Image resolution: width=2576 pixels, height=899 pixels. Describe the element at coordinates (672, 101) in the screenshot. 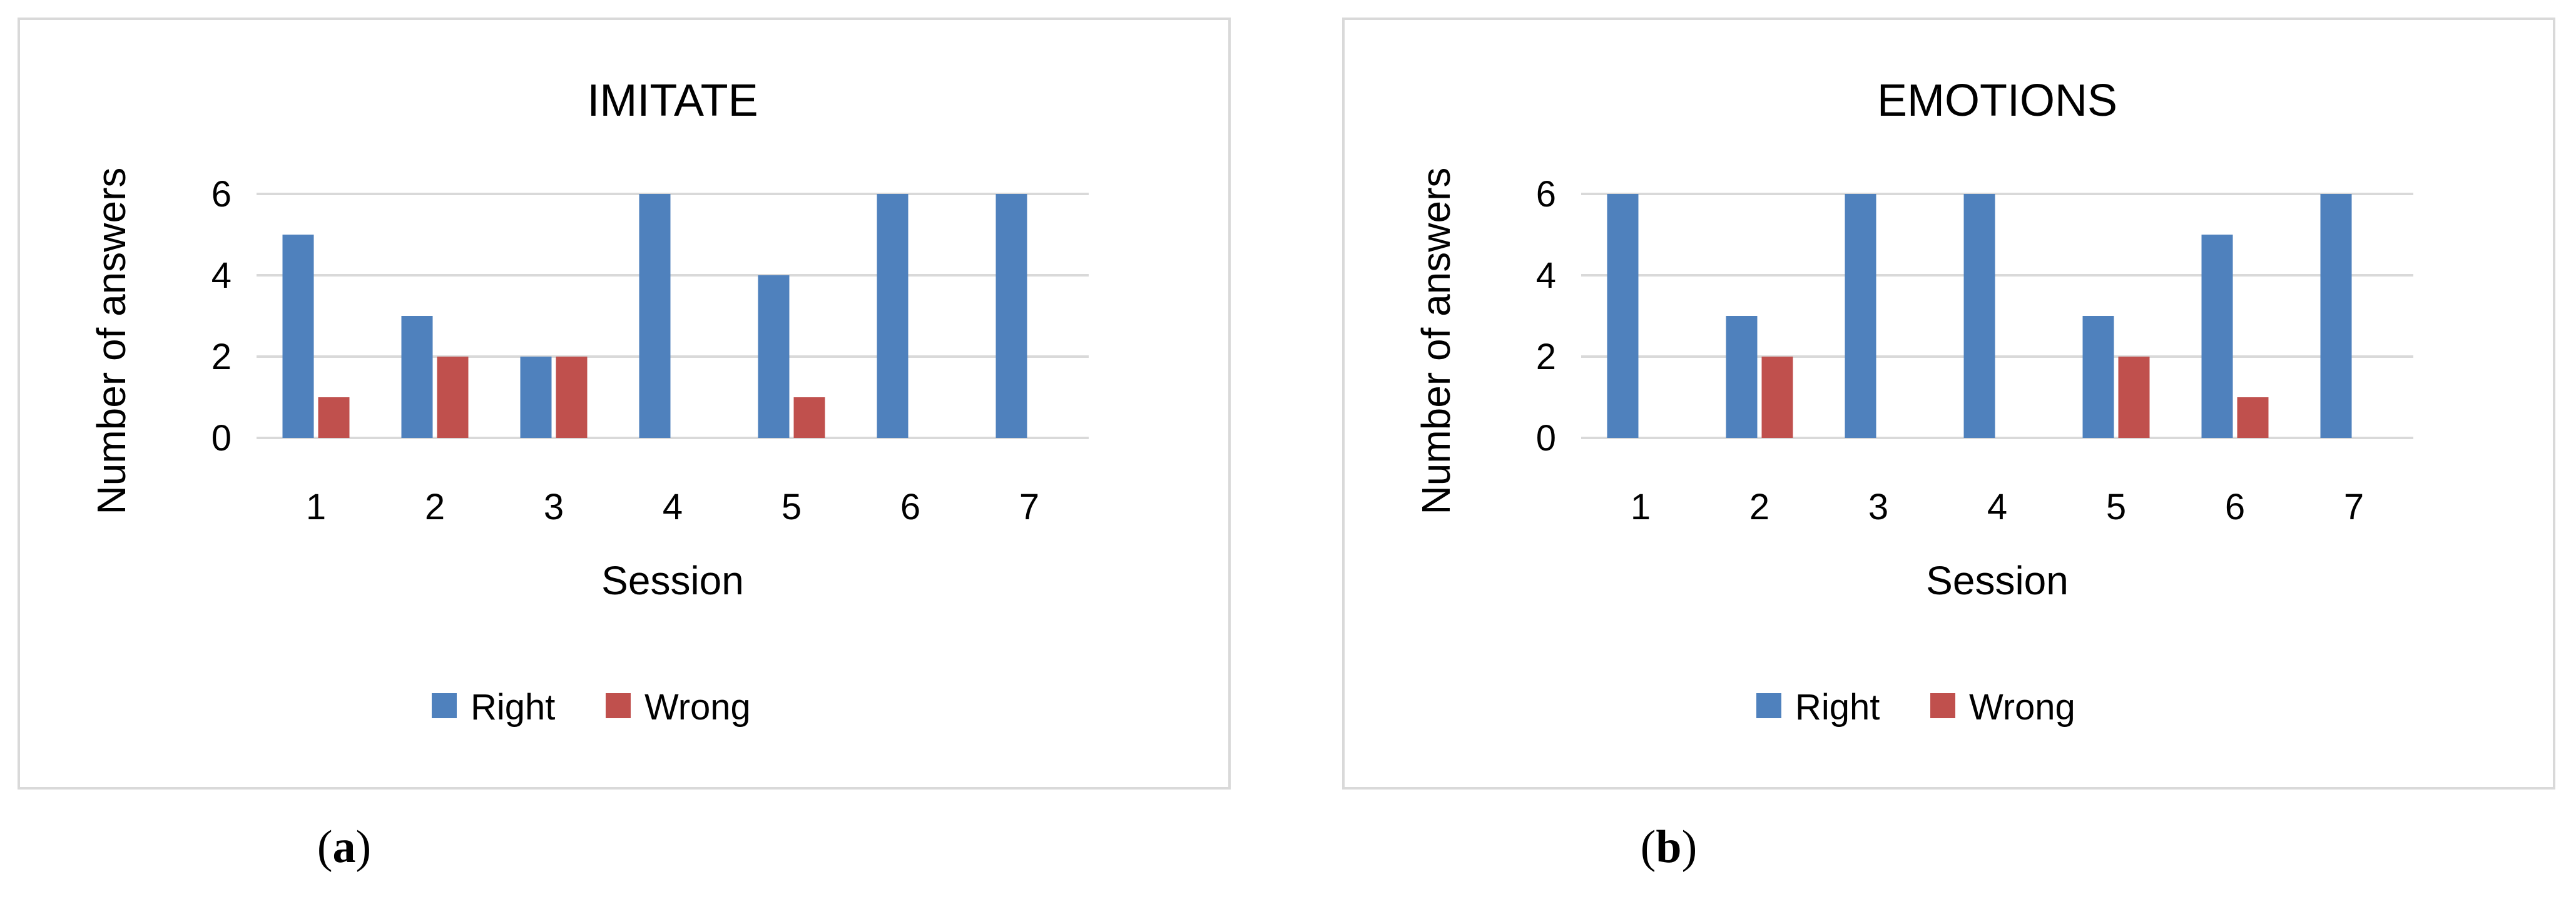

I see `chart-title: IMITATE` at that location.